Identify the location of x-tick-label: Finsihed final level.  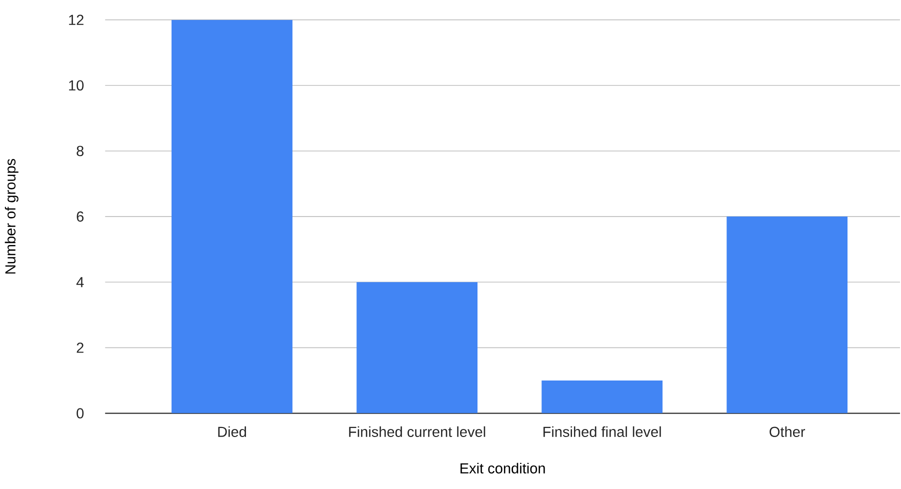
(602, 432).